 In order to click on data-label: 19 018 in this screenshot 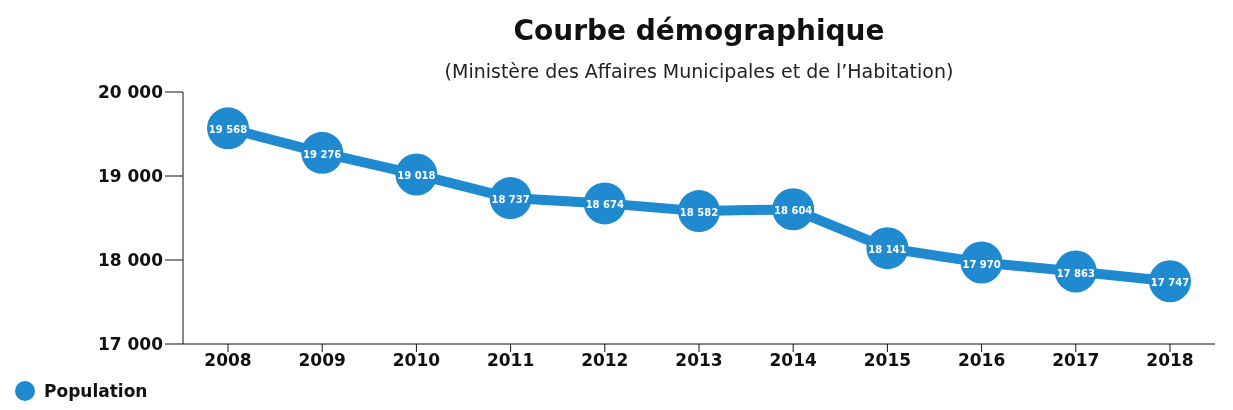, I will do `click(416, 176)`.